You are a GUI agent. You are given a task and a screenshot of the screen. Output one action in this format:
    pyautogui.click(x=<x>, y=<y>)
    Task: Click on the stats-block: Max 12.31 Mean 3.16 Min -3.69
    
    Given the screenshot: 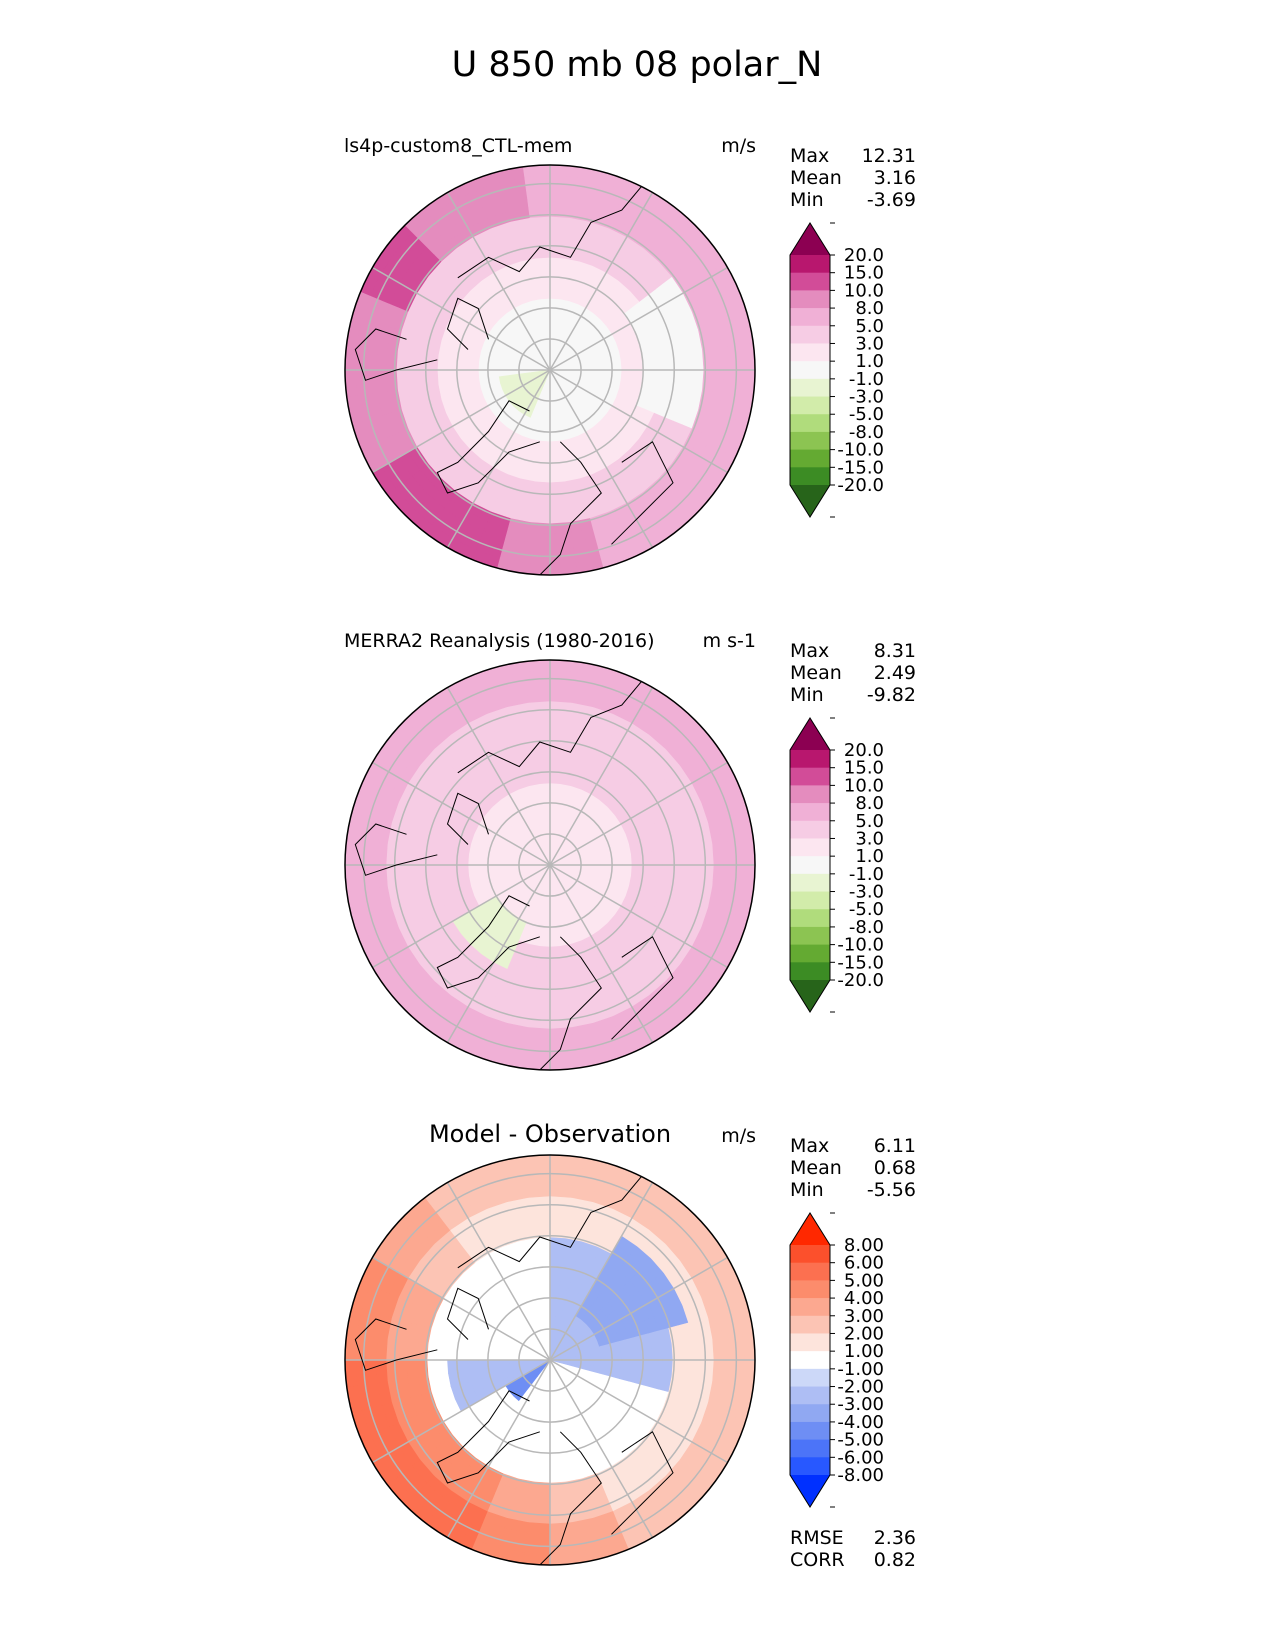 What is the action you would take?
    pyautogui.click(x=853, y=178)
    